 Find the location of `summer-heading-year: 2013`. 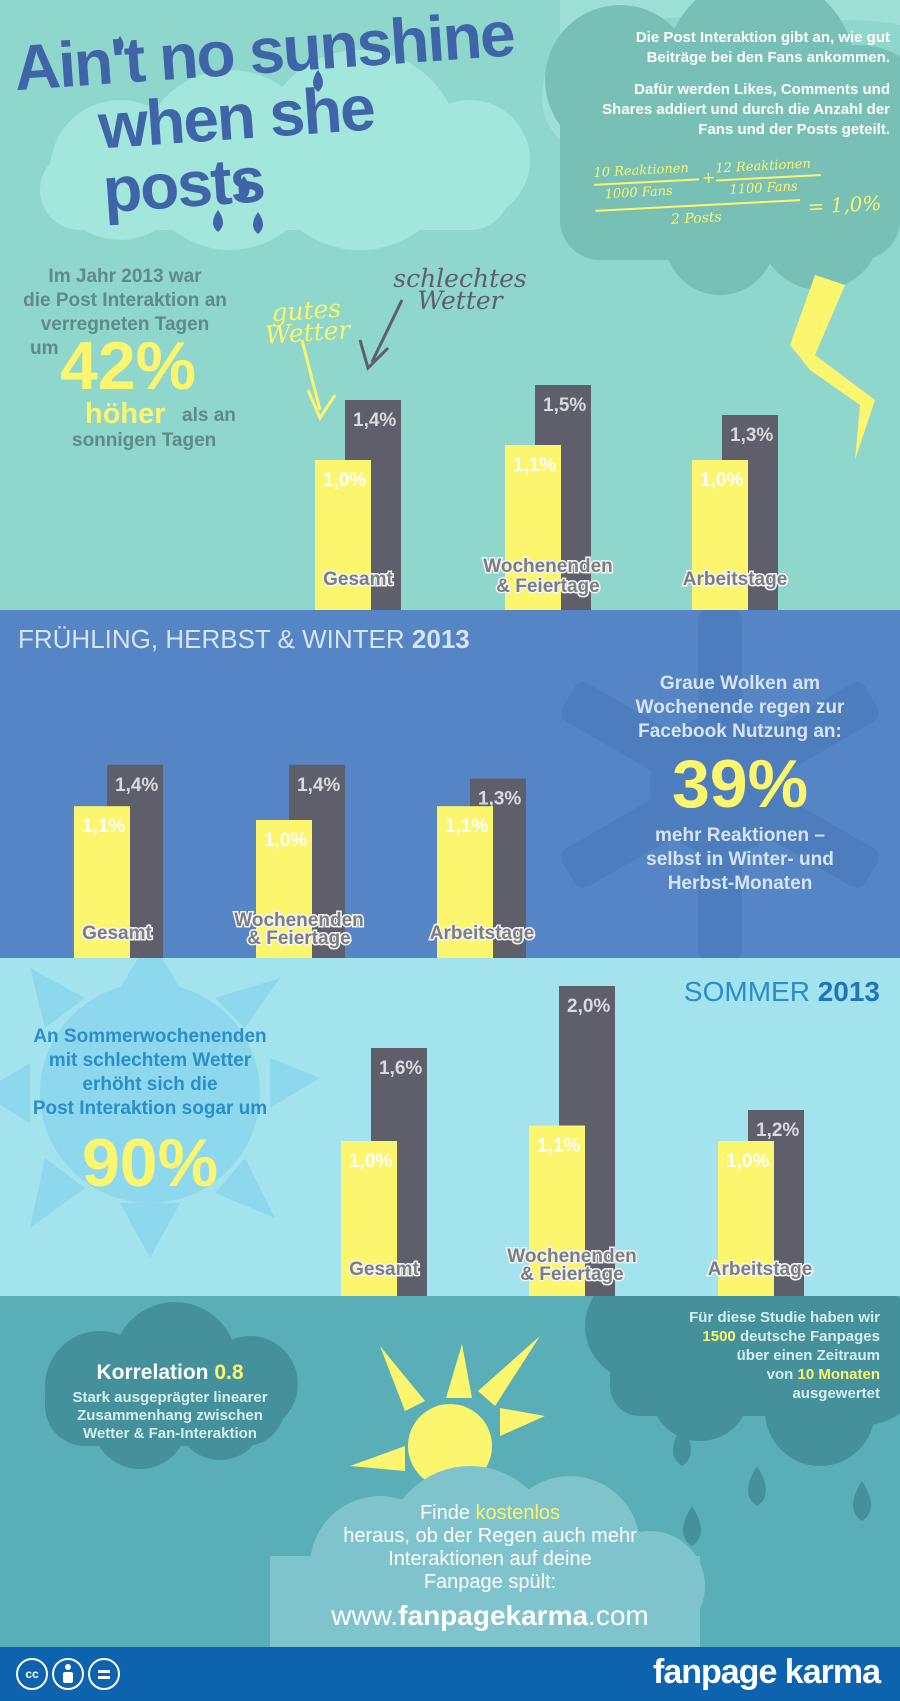

summer-heading-year: 2013 is located at coordinates (848, 991).